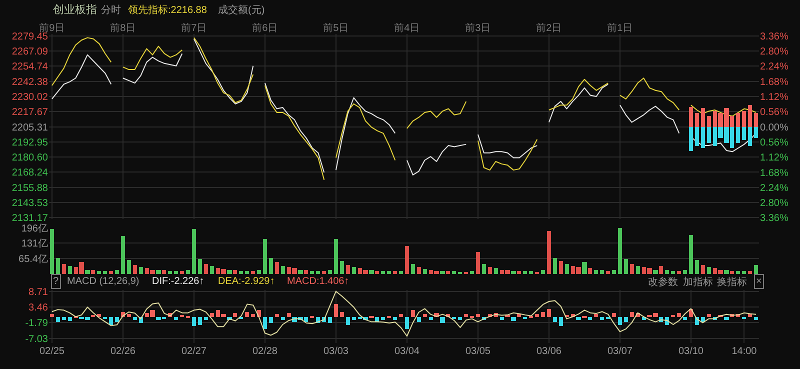  I want to click on text: MACD:1.406↑, so click(318, 281).